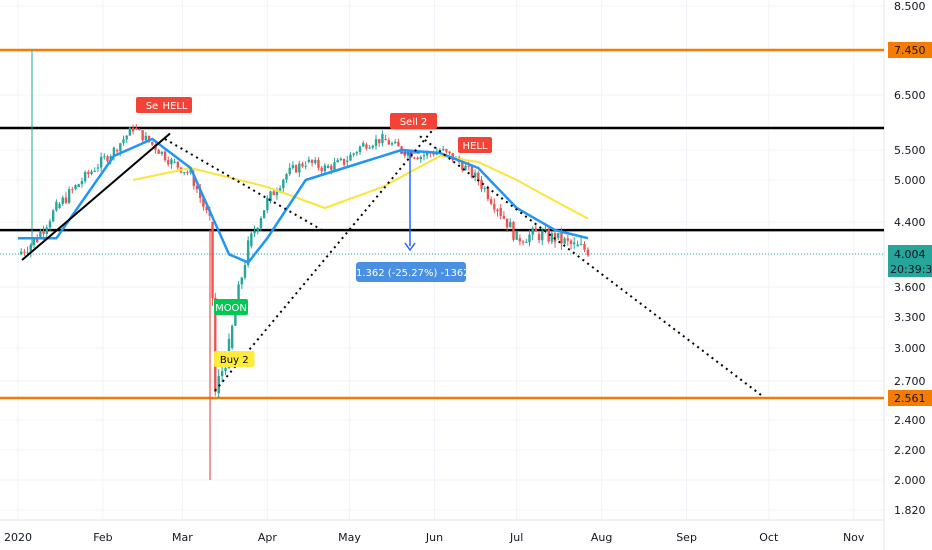  I want to click on trendline-solid, so click(96, 196).